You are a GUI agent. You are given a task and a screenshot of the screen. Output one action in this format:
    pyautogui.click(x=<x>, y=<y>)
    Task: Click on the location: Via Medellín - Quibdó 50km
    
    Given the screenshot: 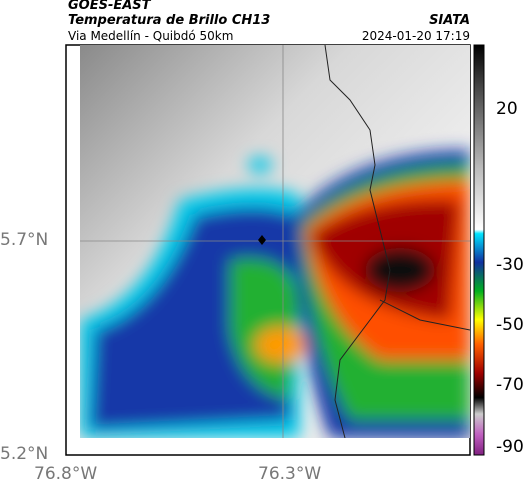 What is the action you would take?
    pyautogui.click(x=151, y=36)
    